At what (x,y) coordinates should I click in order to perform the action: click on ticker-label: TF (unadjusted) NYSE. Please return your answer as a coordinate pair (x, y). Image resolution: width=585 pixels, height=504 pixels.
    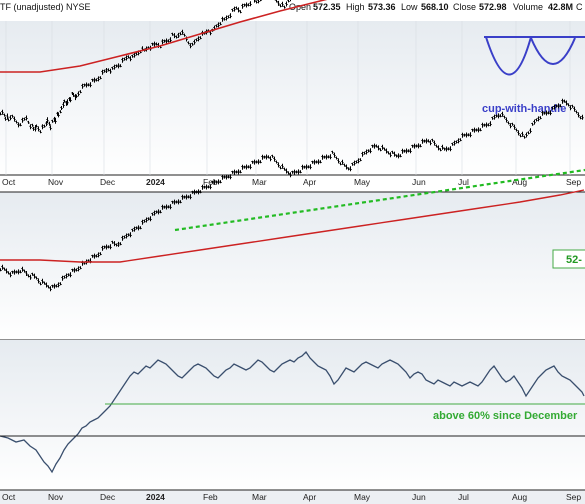
    Looking at the image, I should click on (45, 7).